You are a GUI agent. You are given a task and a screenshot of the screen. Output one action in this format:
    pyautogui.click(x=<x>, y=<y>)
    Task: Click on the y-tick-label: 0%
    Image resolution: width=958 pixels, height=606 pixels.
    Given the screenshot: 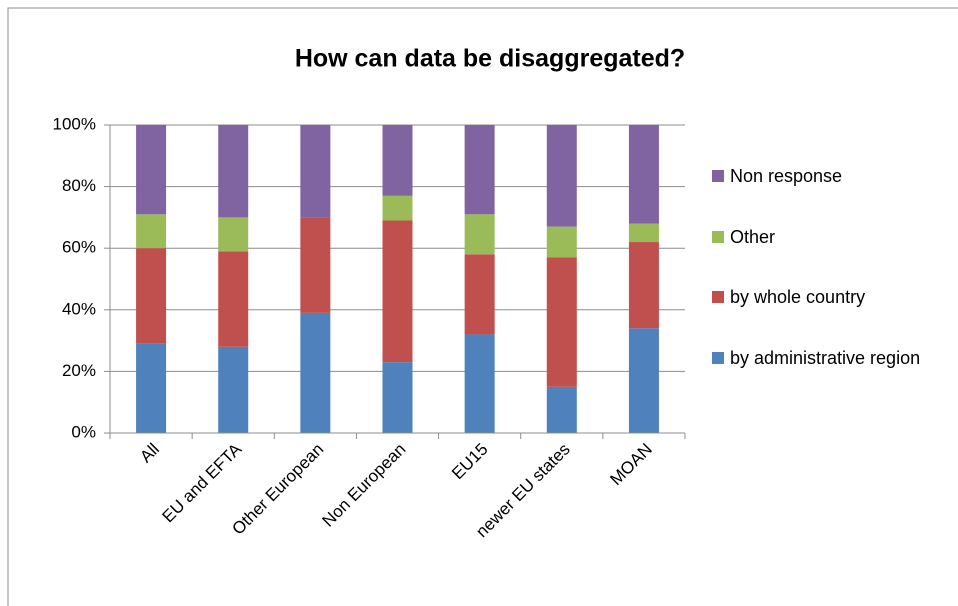 What is the action you would take?
    pyautogui.click(x=83, y=431)
    